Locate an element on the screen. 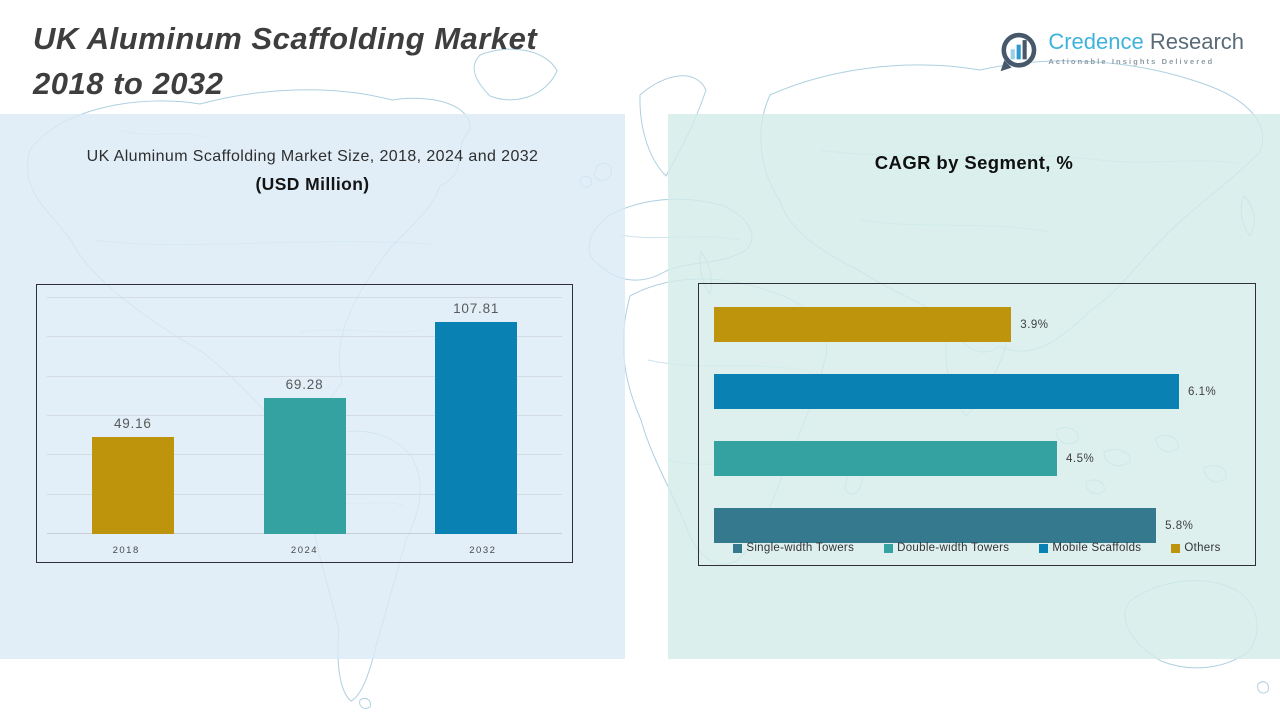 This screenshot has width=1280, height=720. x-axis-label: 2024 is located at coordinates (304, 550).